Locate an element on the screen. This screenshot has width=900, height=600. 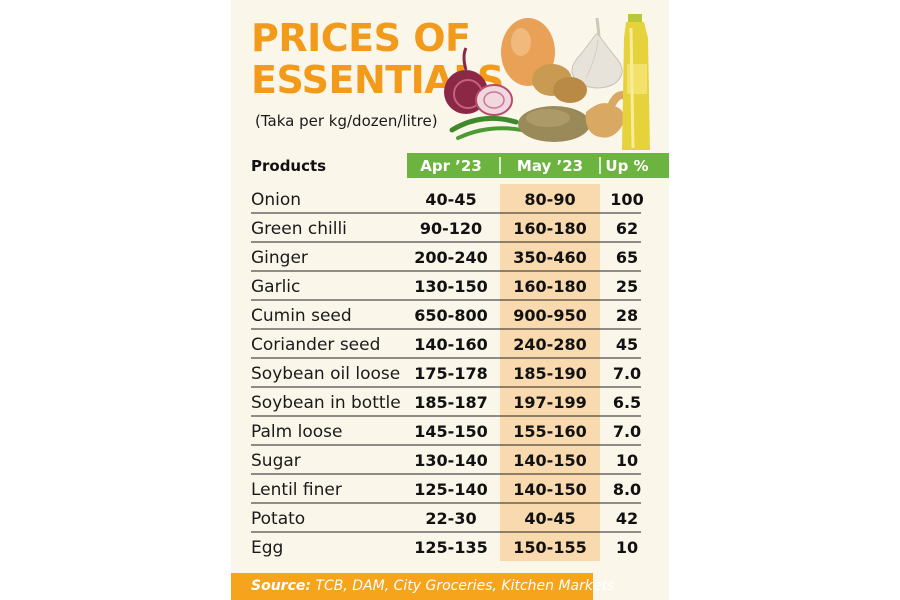
row-may-value: 80-90 is located at coordinates (549, 199).